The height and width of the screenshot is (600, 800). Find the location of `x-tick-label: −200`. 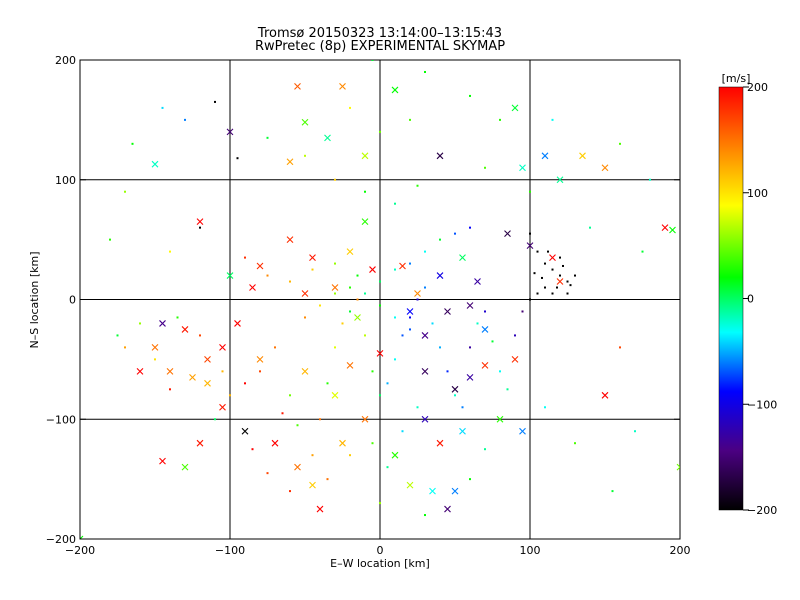

x-tick-label: −200 is located at coordinates (80, 550).